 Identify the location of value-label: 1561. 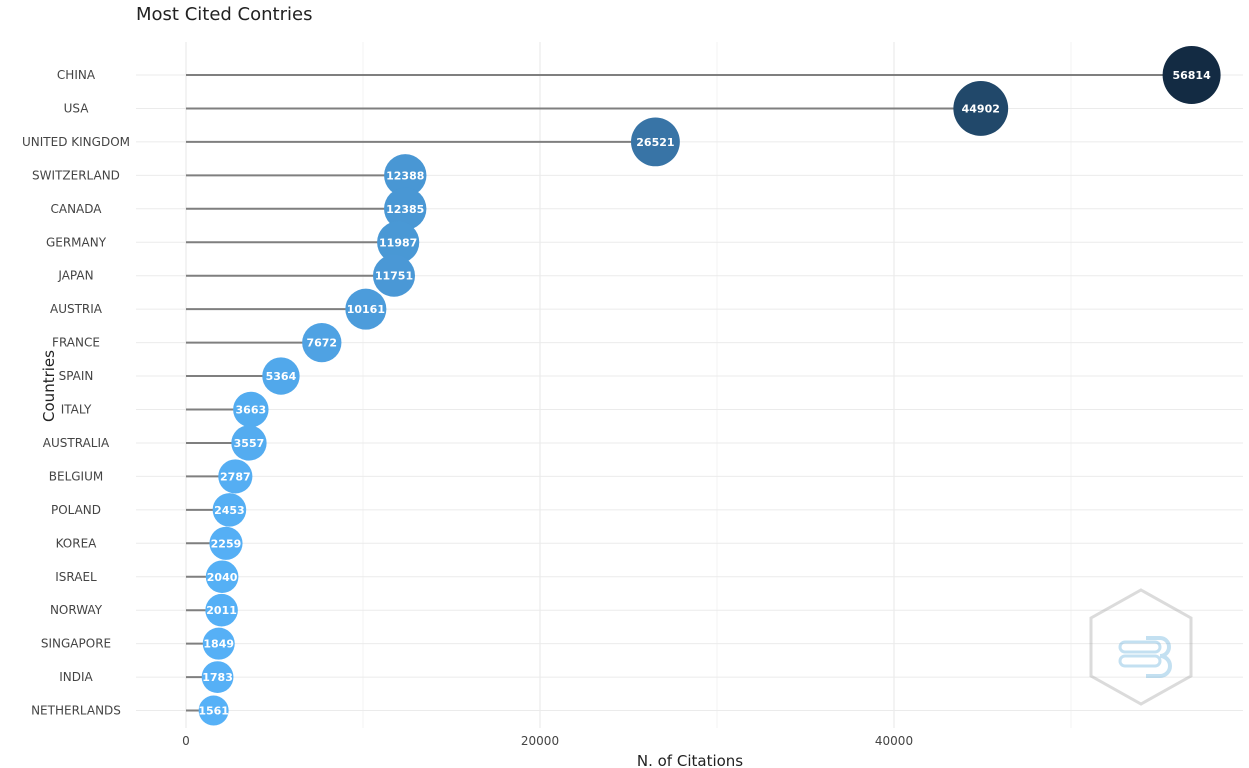
(213, 711).